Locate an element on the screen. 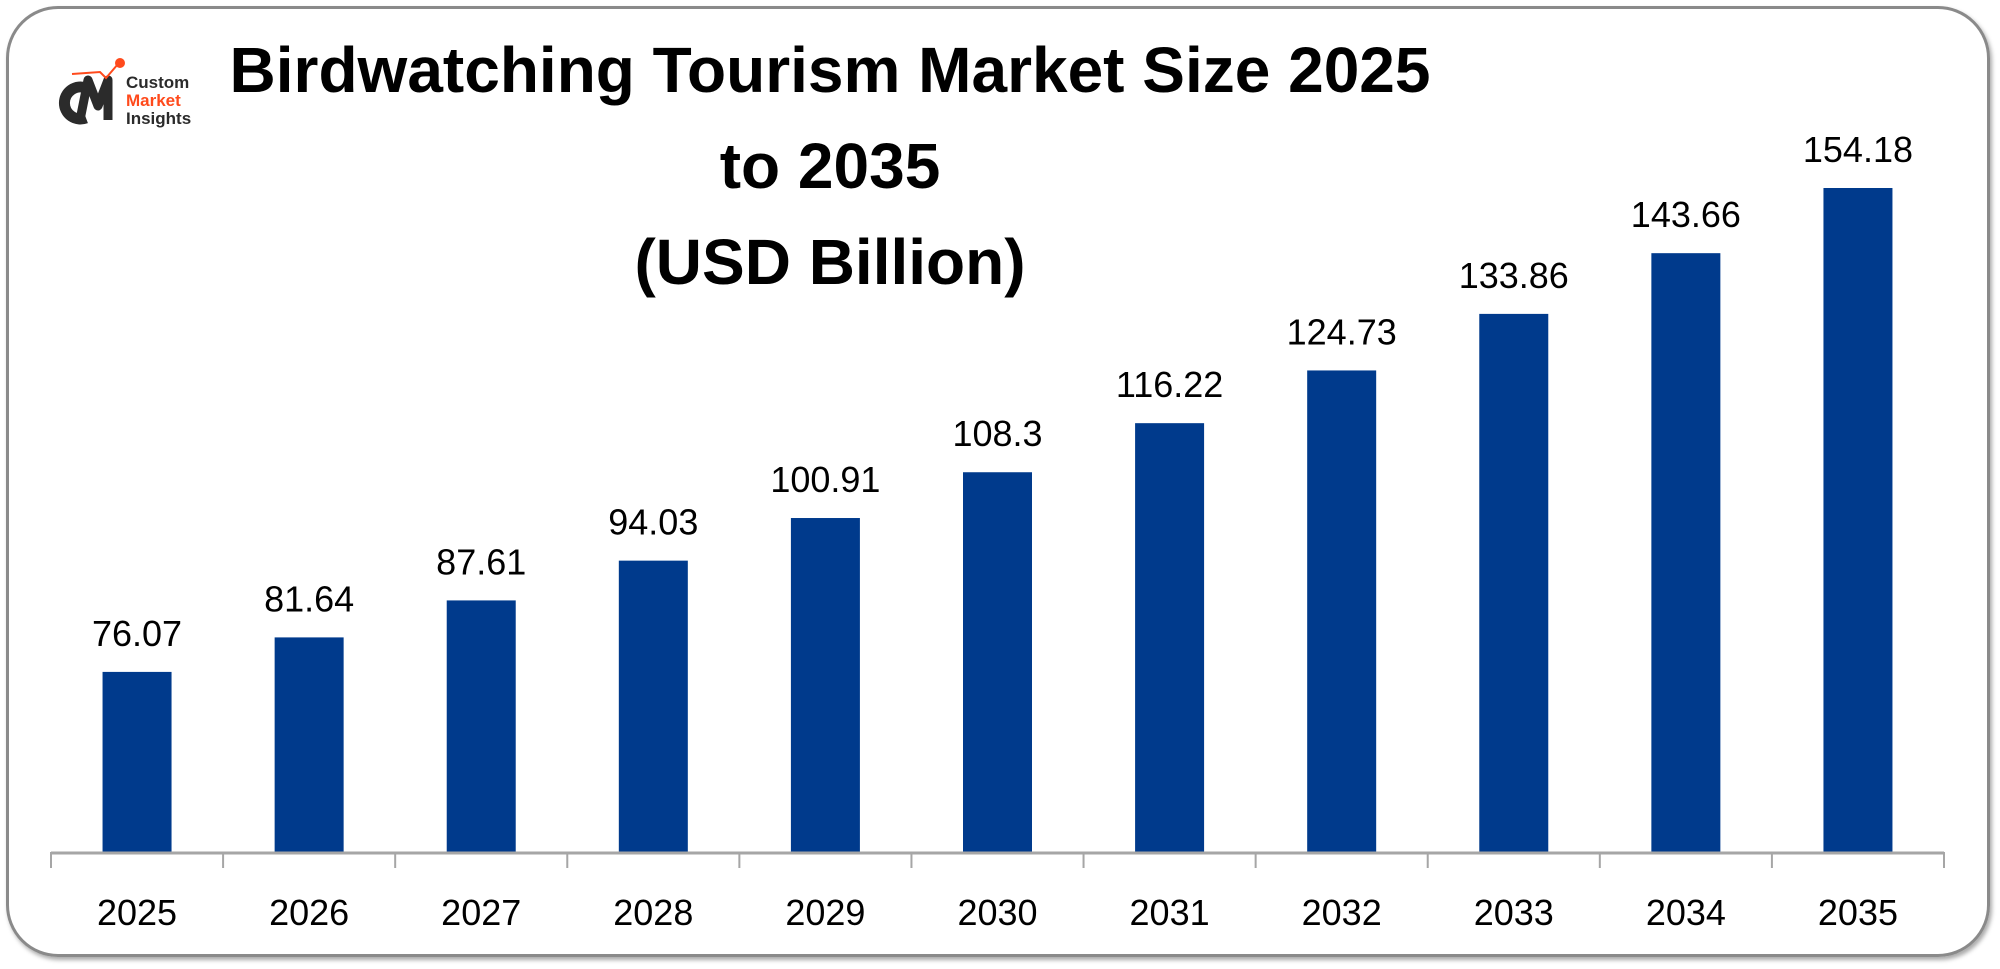  data-label-2029: 100.91 is located at coordinates (825, 479).